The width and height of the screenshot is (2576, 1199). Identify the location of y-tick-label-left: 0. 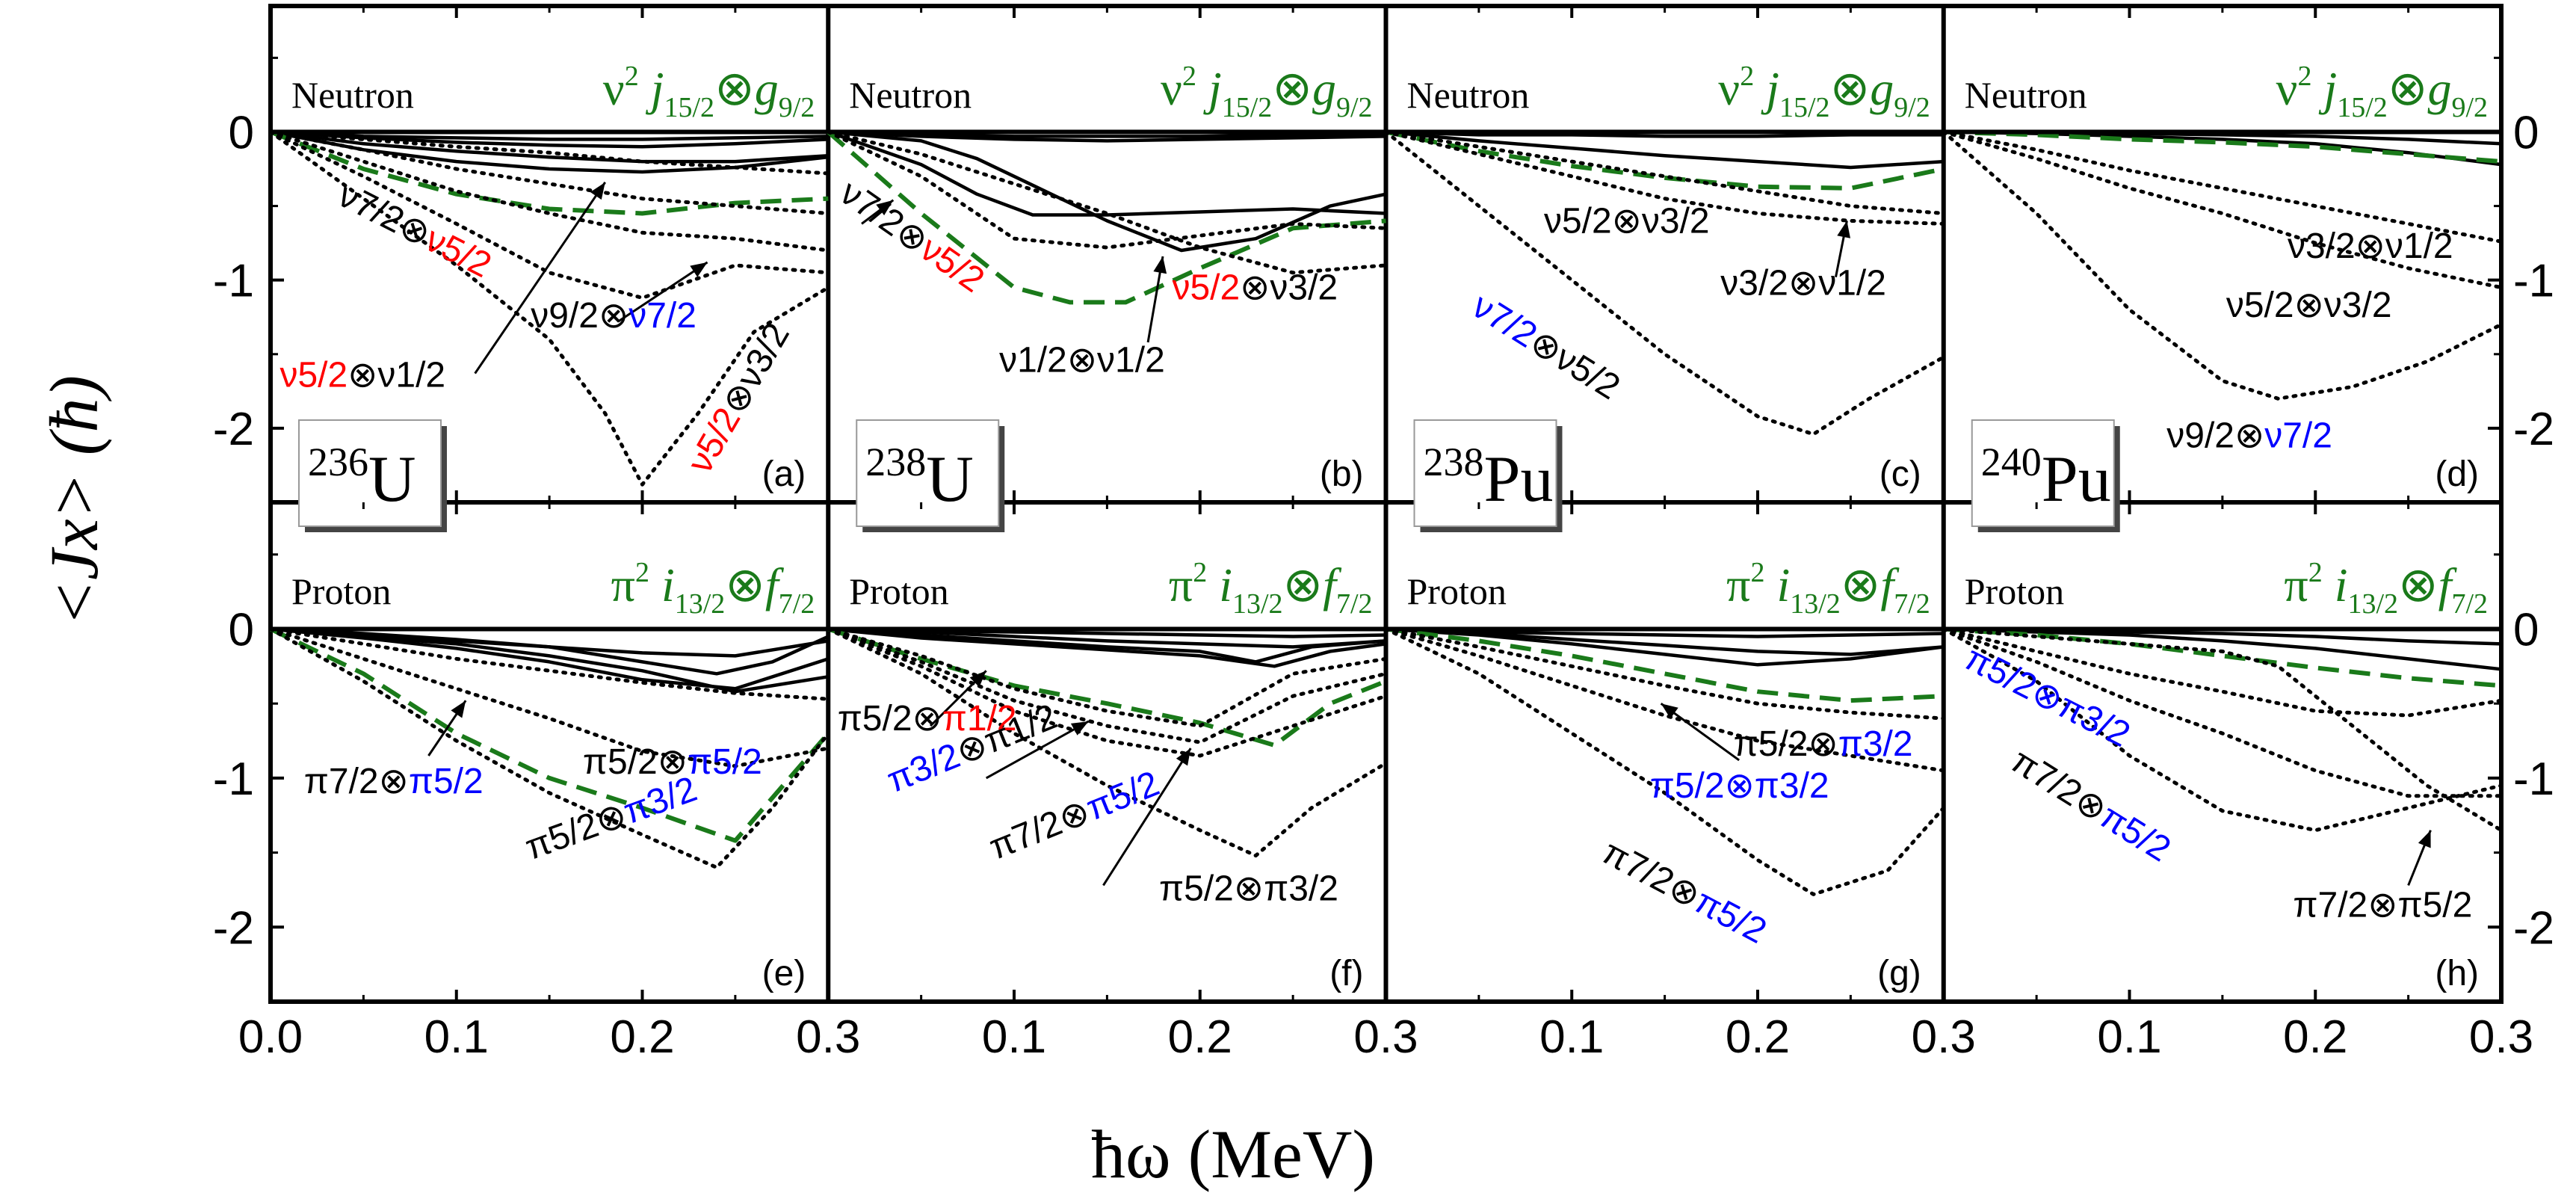
(242, 630).